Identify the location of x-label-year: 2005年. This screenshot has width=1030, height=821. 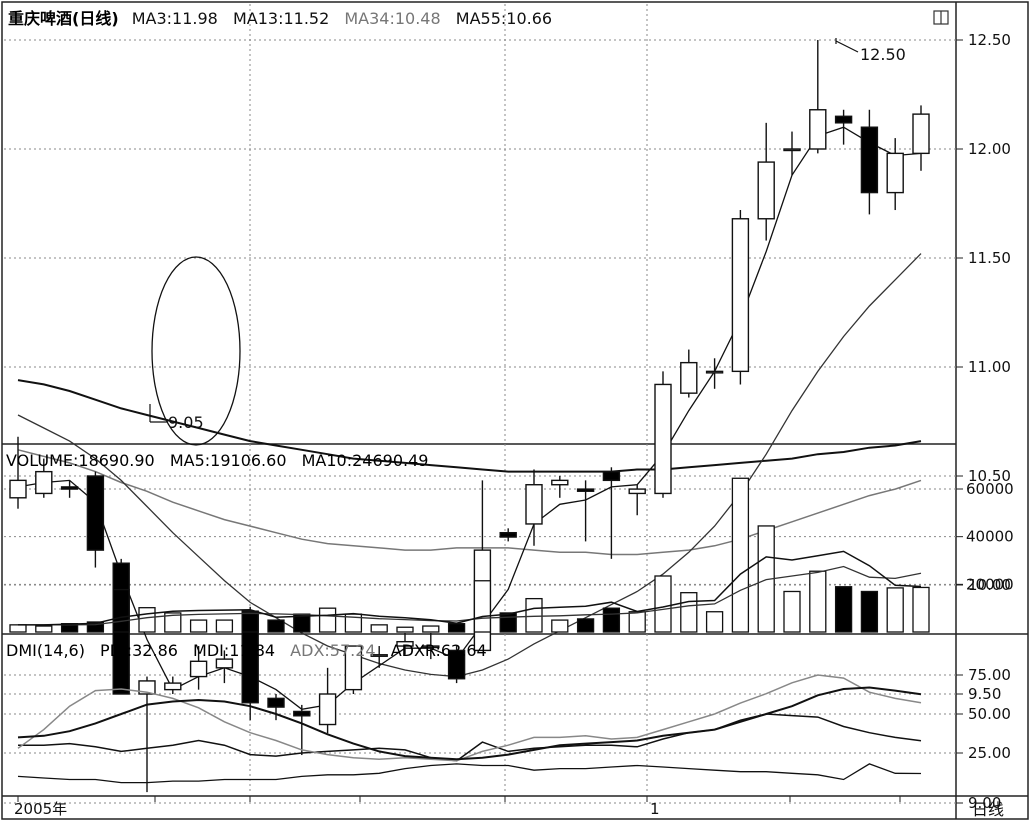
(40, 809).